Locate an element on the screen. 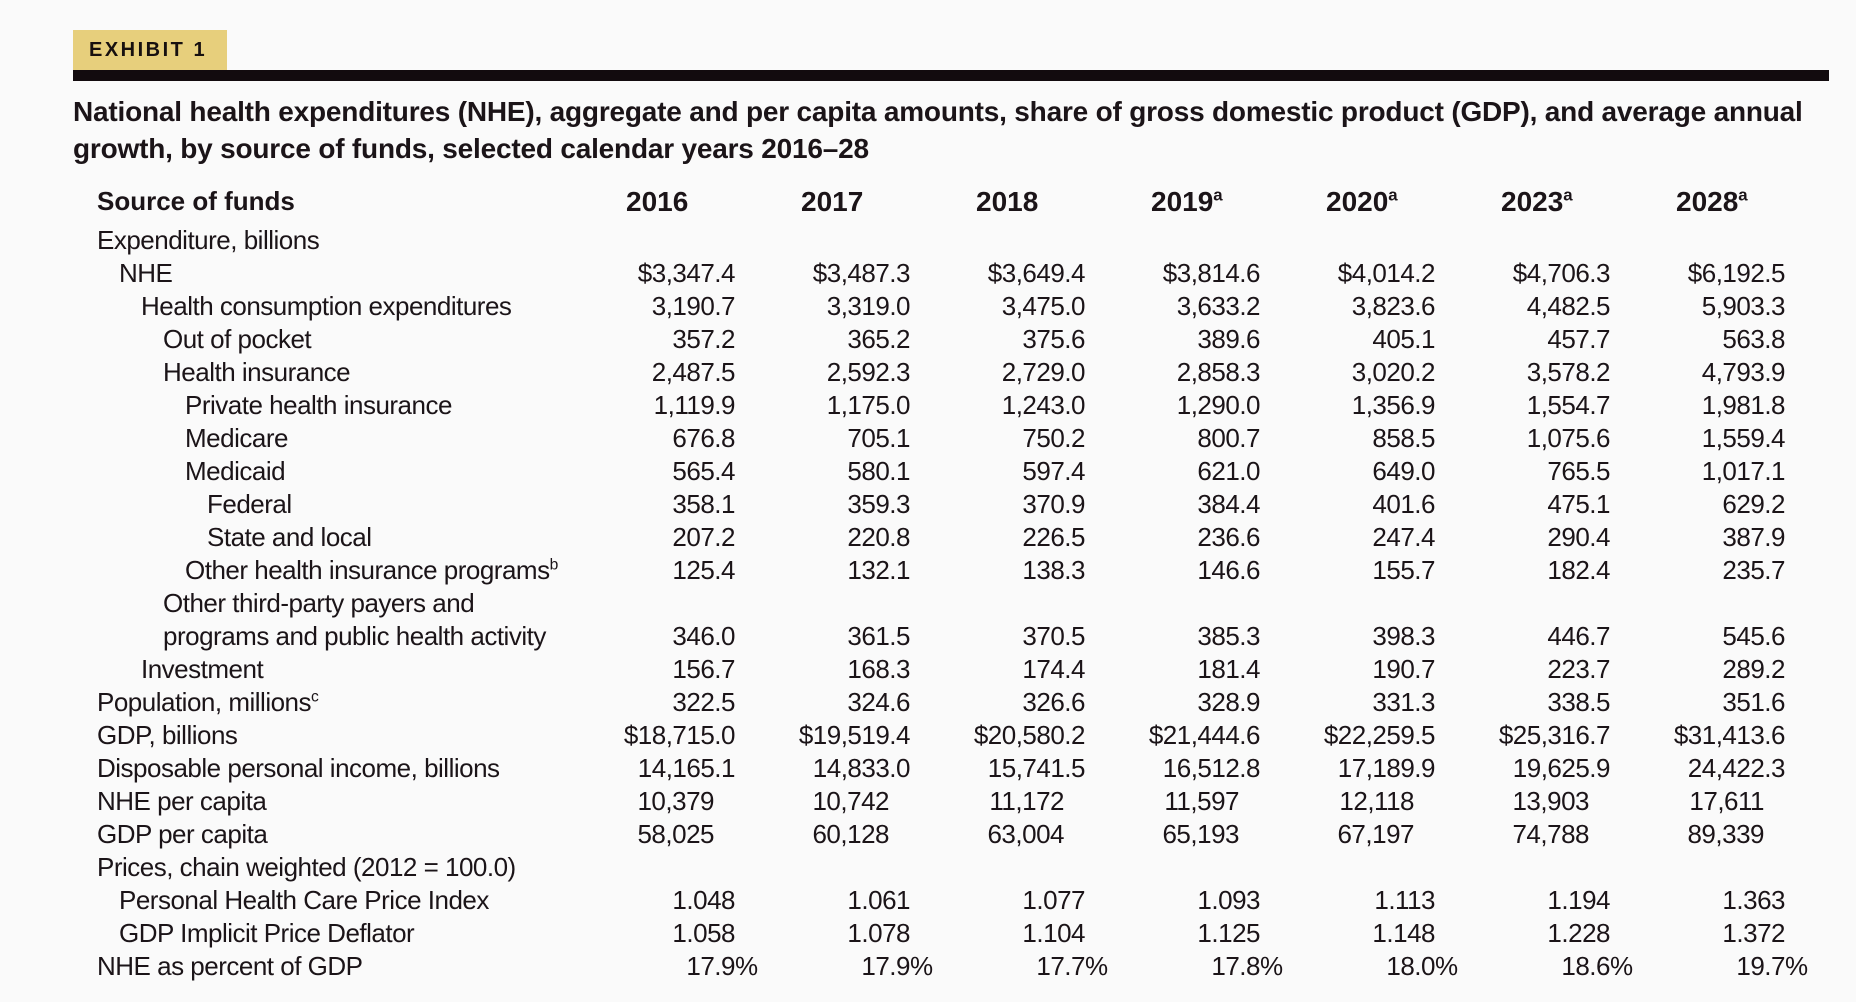 The image size is (1856, 1002). table-cell: 19.7% is located at coordinates (1772, 966).